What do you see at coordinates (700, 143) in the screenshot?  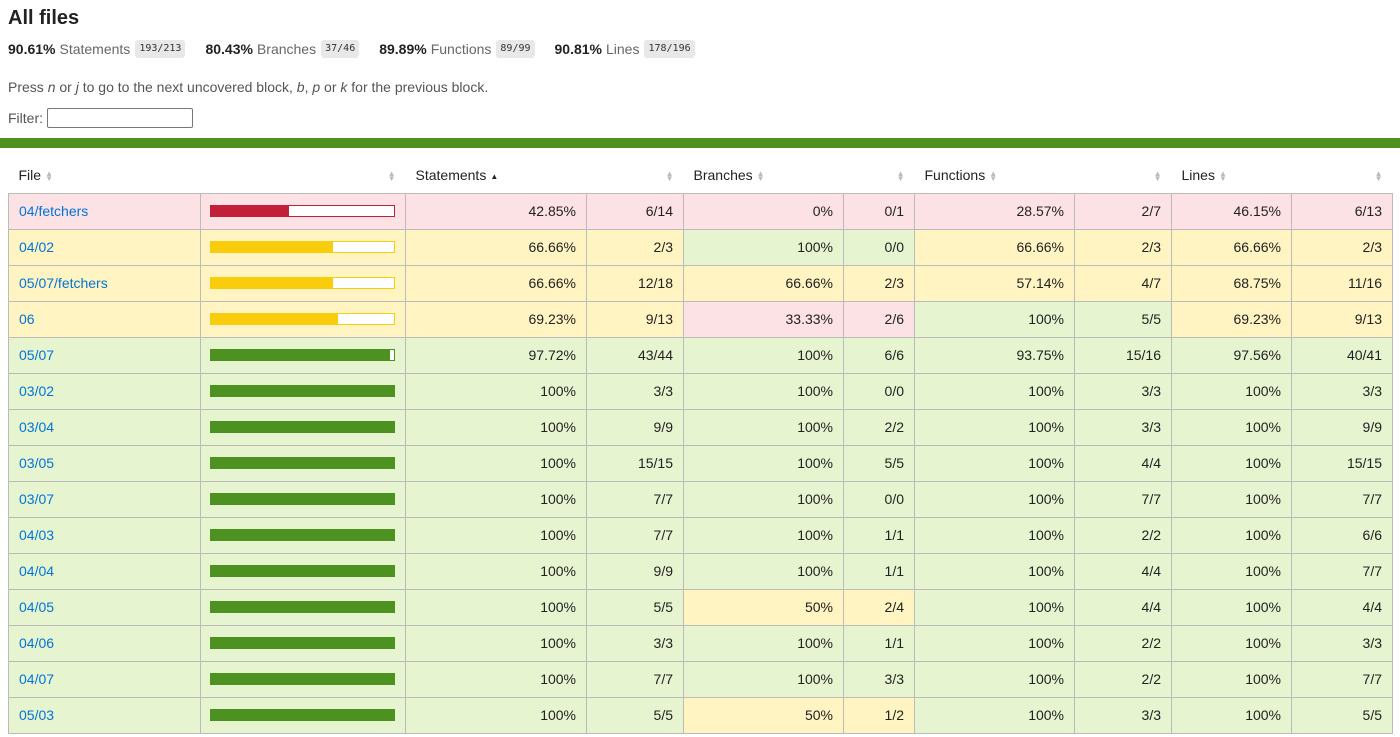 I see `coverage-status-bar` at bounding box center [700, 143].